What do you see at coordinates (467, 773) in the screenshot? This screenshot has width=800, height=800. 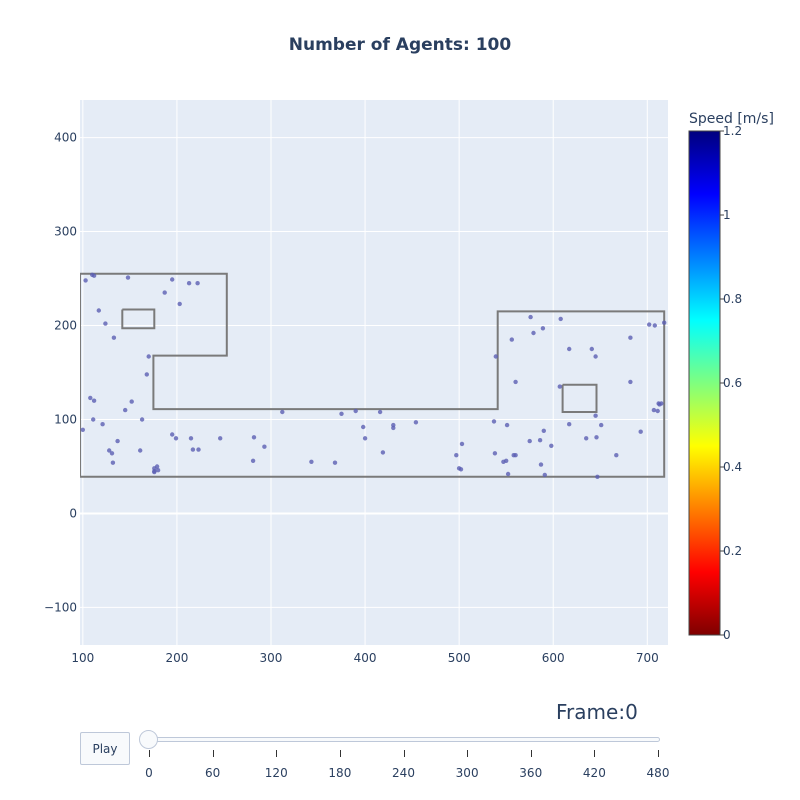 I see `slider-tick-label: 300` at bounding box center [467, 773].